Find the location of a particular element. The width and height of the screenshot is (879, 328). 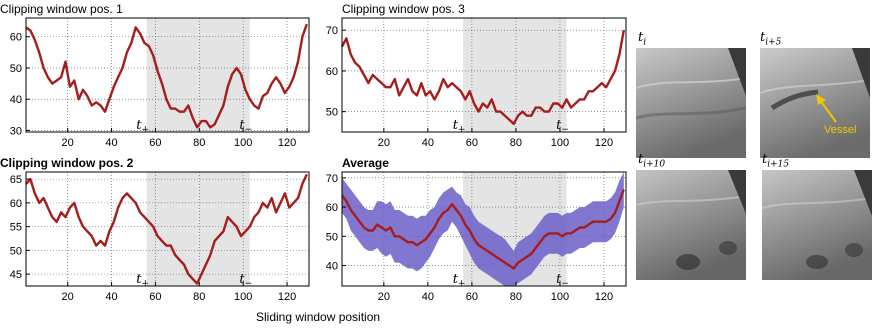

shared-x-axis-label: Sliding window position is located at coordinates (318, 317).